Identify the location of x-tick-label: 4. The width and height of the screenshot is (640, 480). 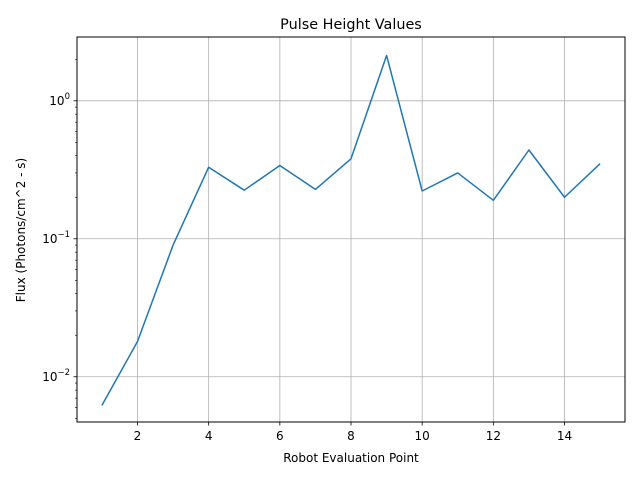
(209, 436).